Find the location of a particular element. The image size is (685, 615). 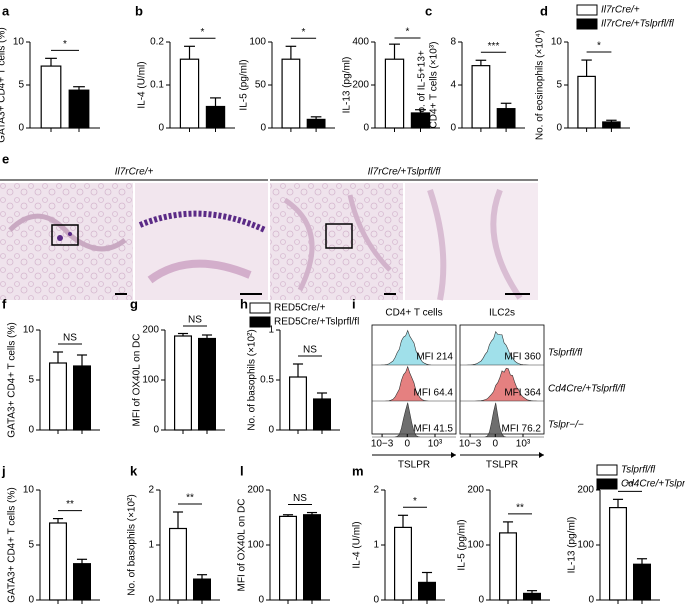

mfi-label: MFI 64.4 is located at coordinates (434, 393).